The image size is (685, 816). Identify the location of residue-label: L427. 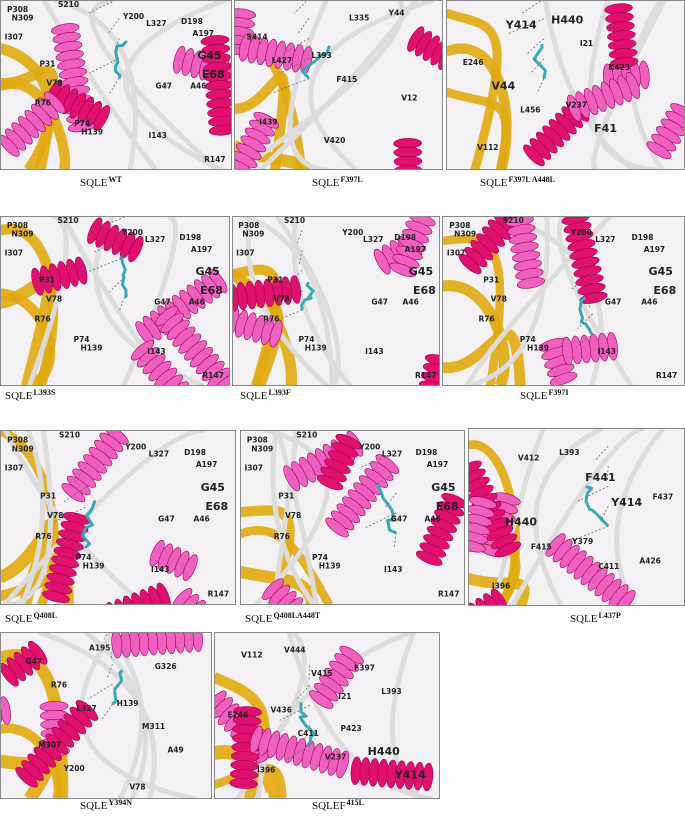
(282, 60).